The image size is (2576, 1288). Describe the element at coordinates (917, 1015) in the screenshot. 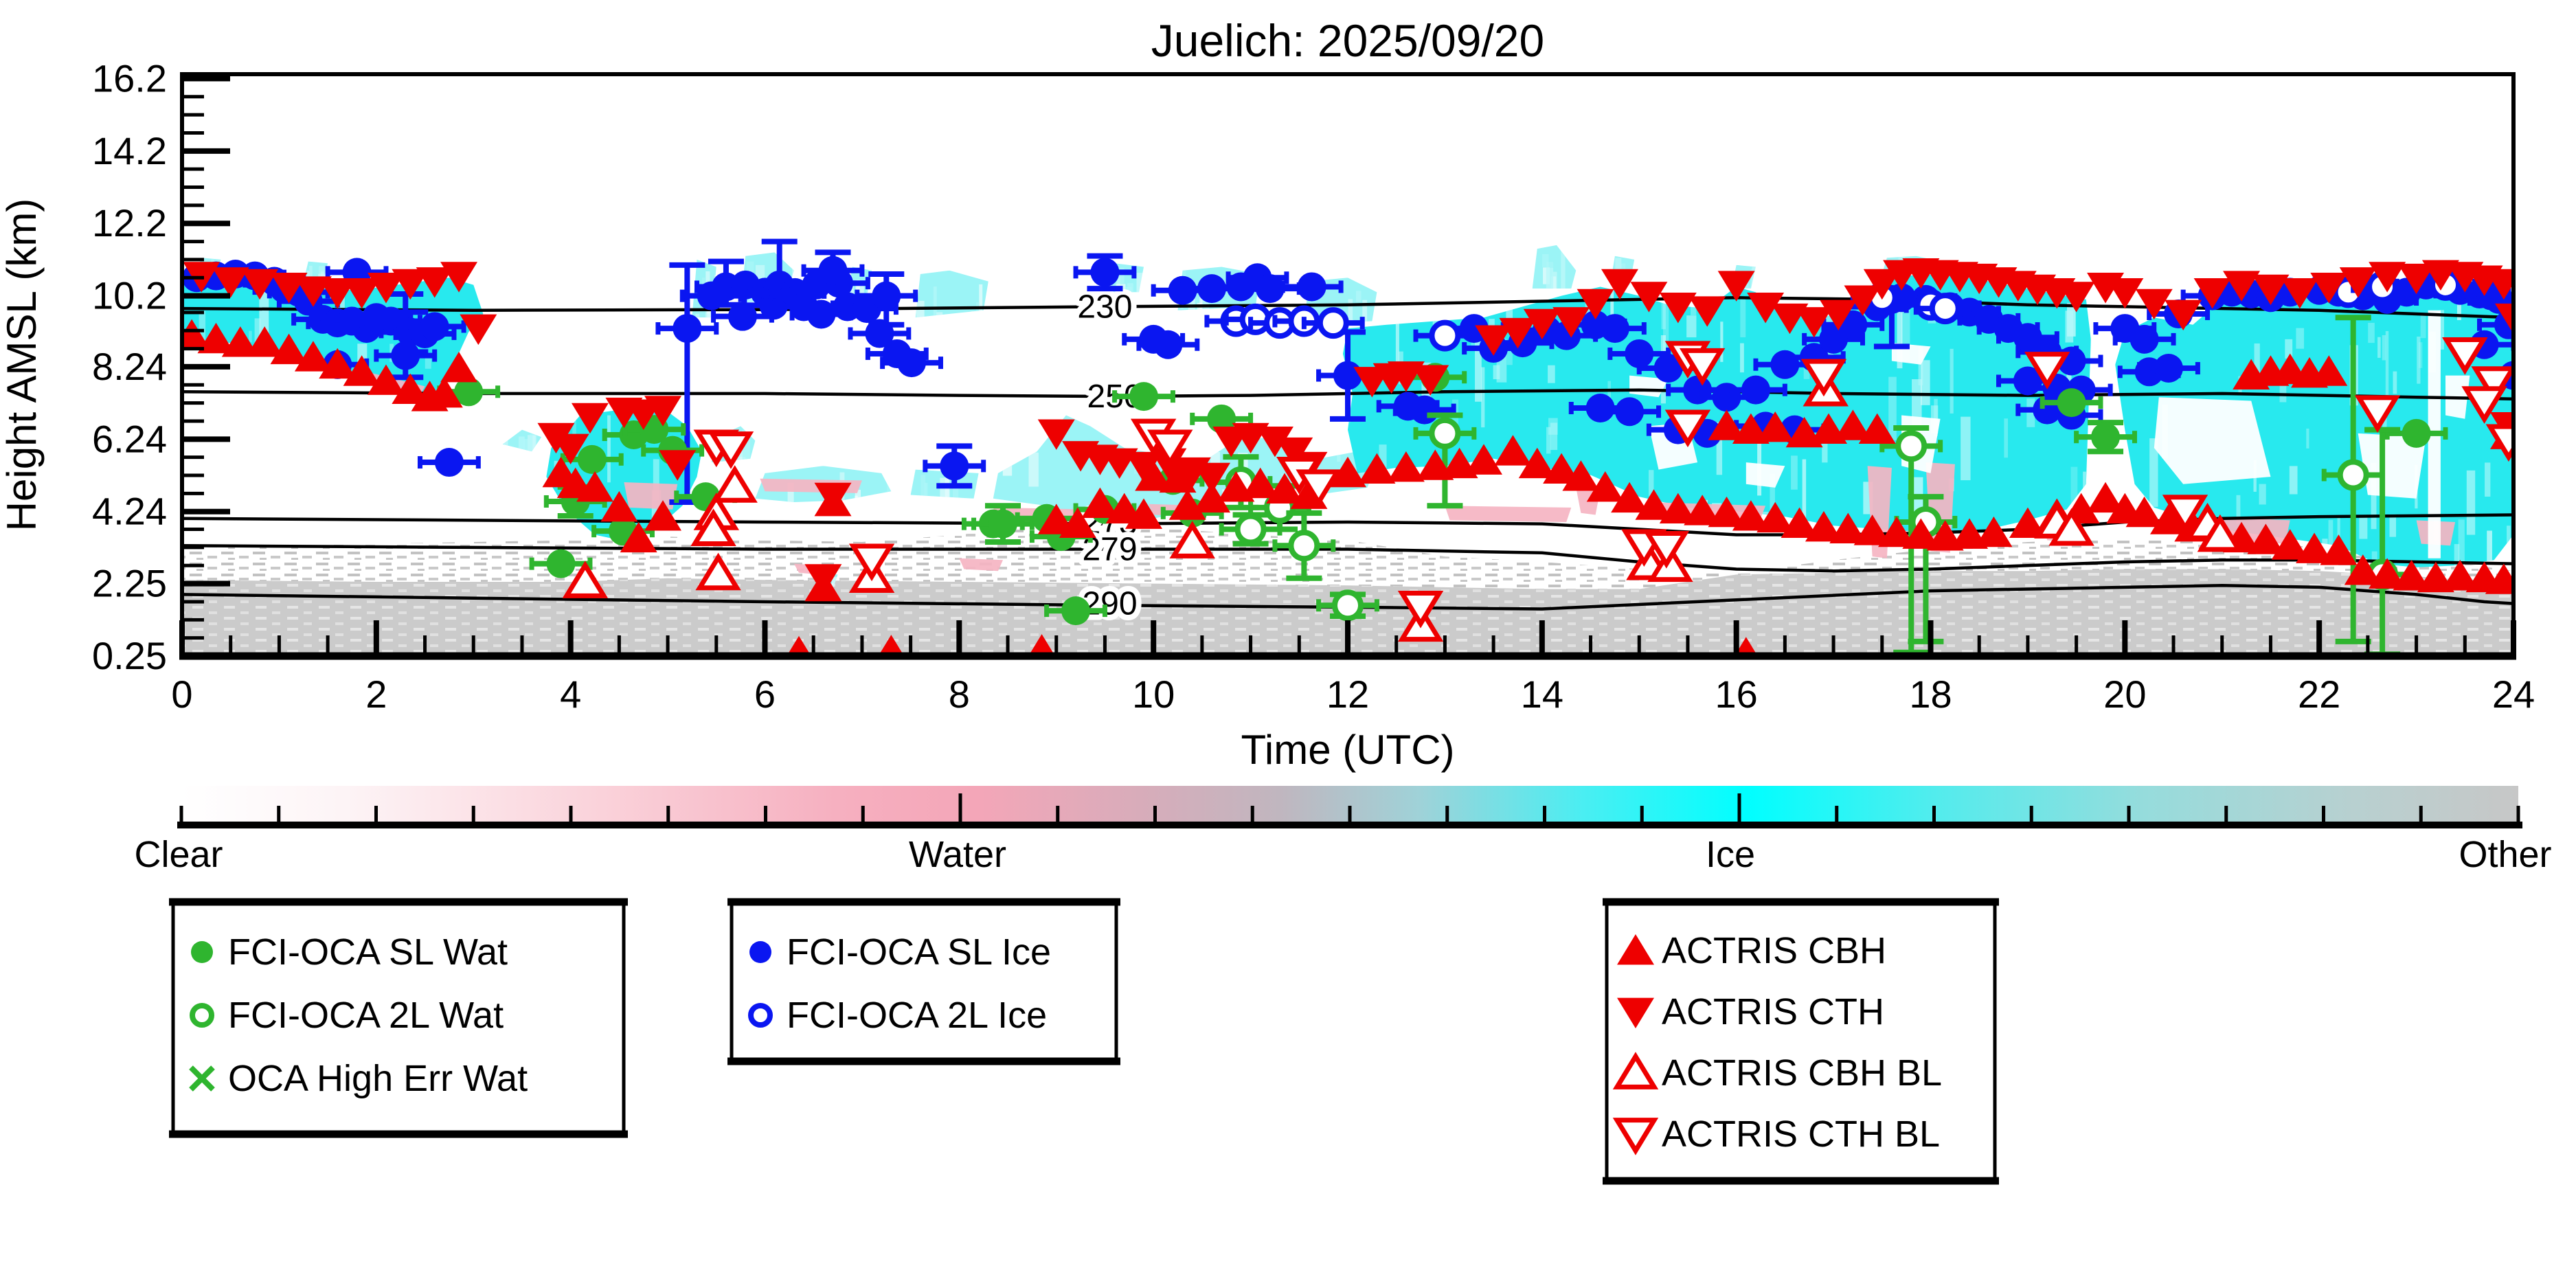

I see `legend-item-label: FCI-OCA 2L Ice` at that location.